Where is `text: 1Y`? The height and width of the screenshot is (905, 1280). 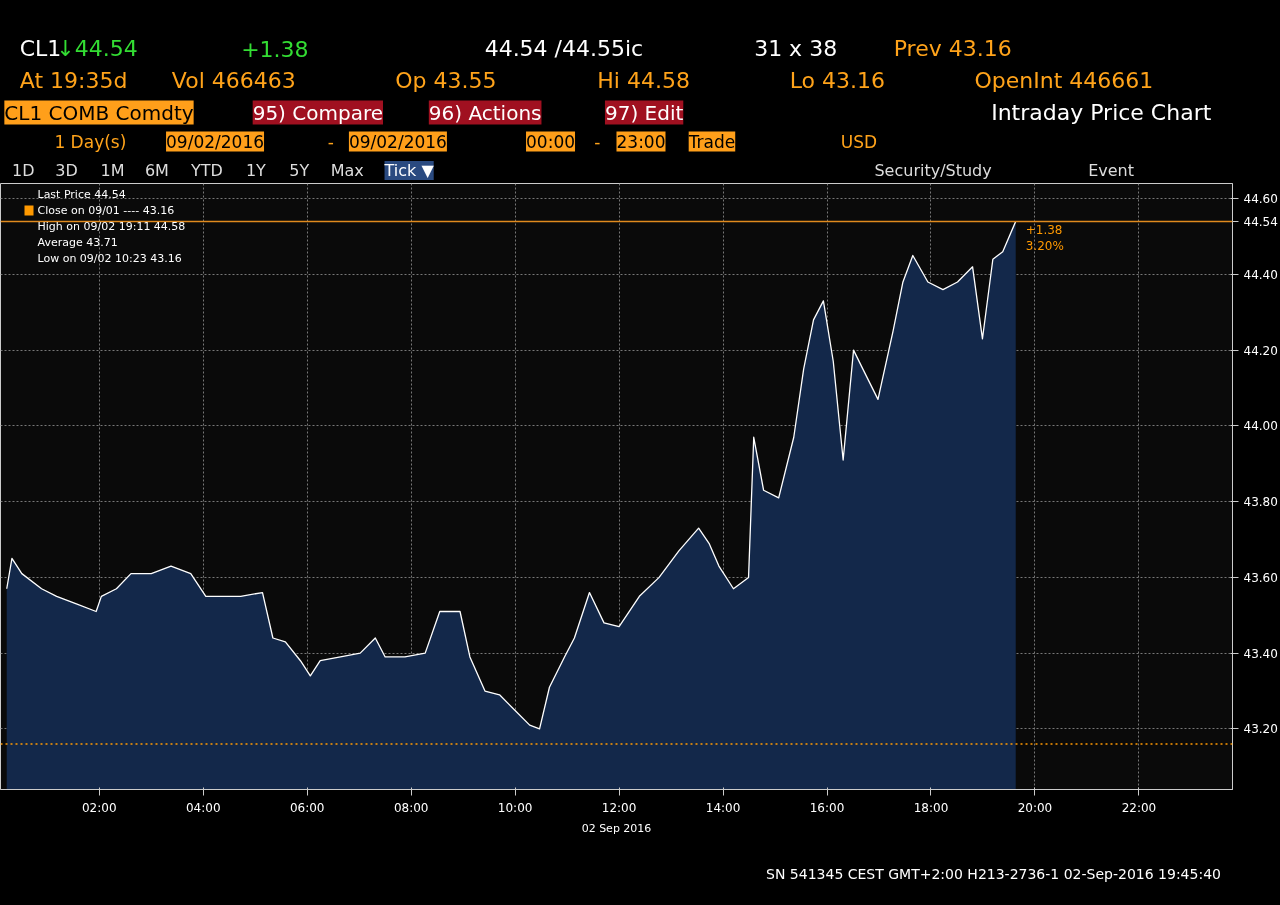
text: 1Y is located at coordinates (256, 170).